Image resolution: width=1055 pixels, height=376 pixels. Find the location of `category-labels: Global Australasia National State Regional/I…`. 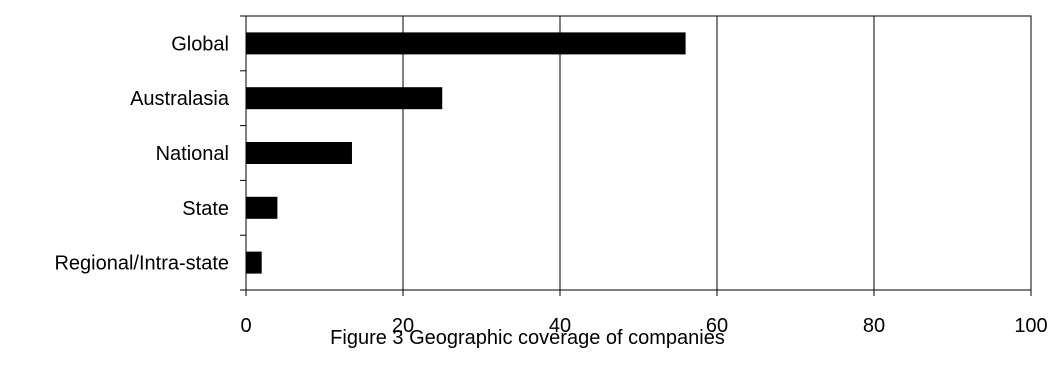

category-labels: Global Australasia National State Regional/I… is located at coordinates (141, 153).